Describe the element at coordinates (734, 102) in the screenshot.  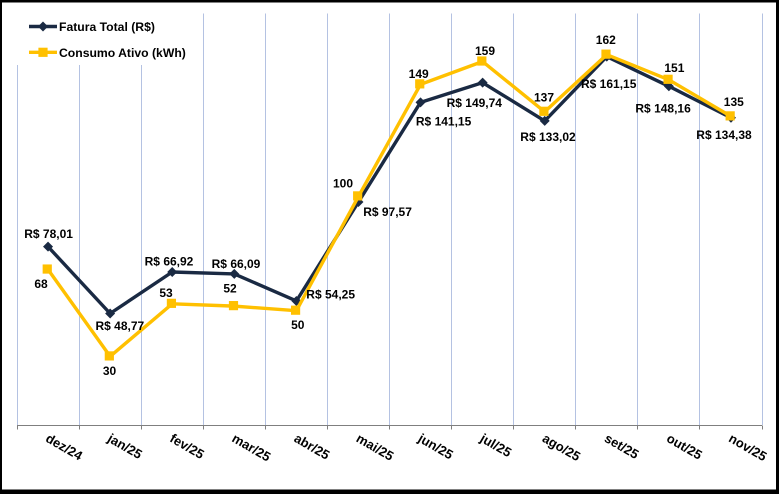
I see `svg-text: 135` at that location.